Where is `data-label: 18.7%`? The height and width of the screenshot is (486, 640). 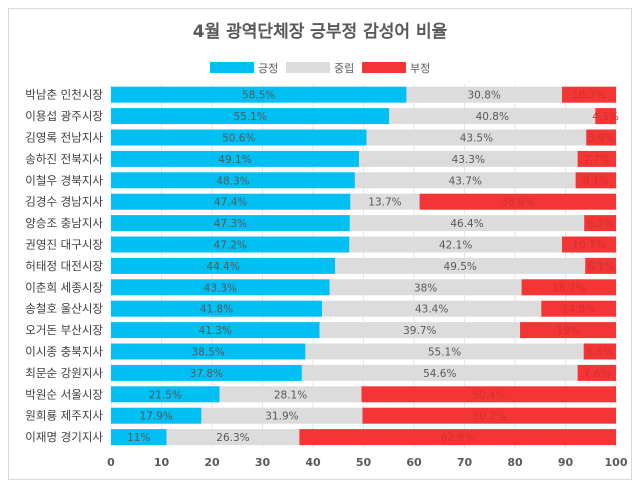 data-label: 18.7% is located at coordinates (568, 288).